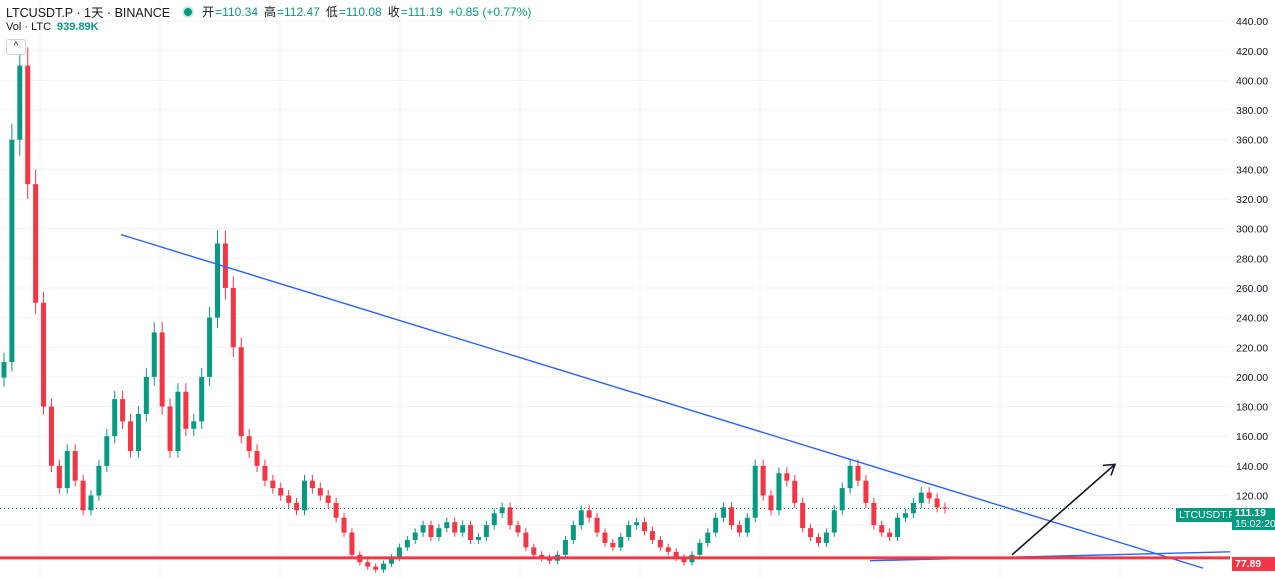 The width and height of the screenshot is (1275, 578). I want to click on symbol-title: LTCUSDT.P · 1天 · BINANCE, so click(88, 13).